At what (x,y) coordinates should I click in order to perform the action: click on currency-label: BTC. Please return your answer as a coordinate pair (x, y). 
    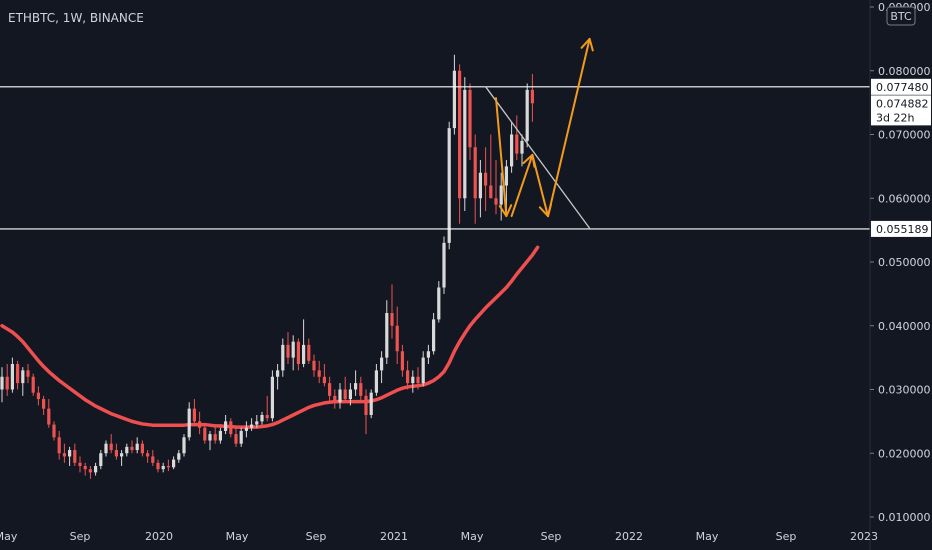
    Looking at the image, I should click on (901, 16).